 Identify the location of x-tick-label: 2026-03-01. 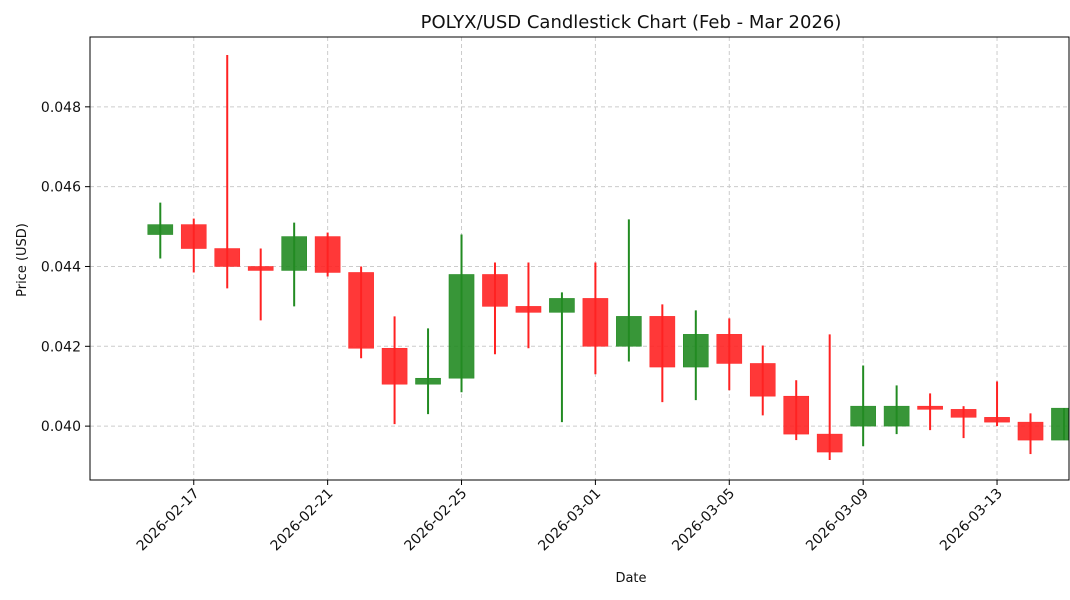
(569, 520).